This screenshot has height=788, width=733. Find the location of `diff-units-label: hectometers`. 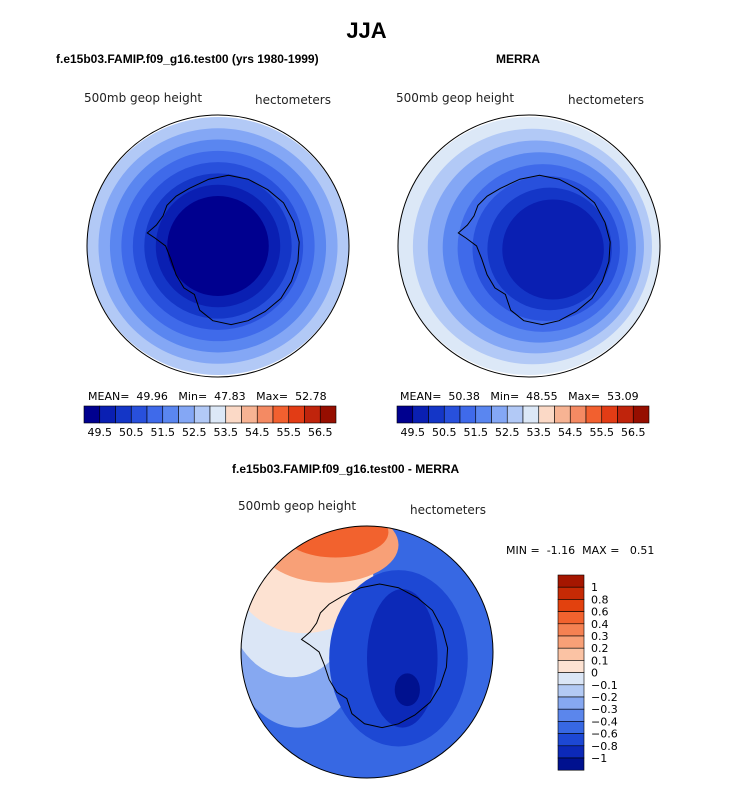

diff-units-label: hectometers is located at coordinates (448, 510).